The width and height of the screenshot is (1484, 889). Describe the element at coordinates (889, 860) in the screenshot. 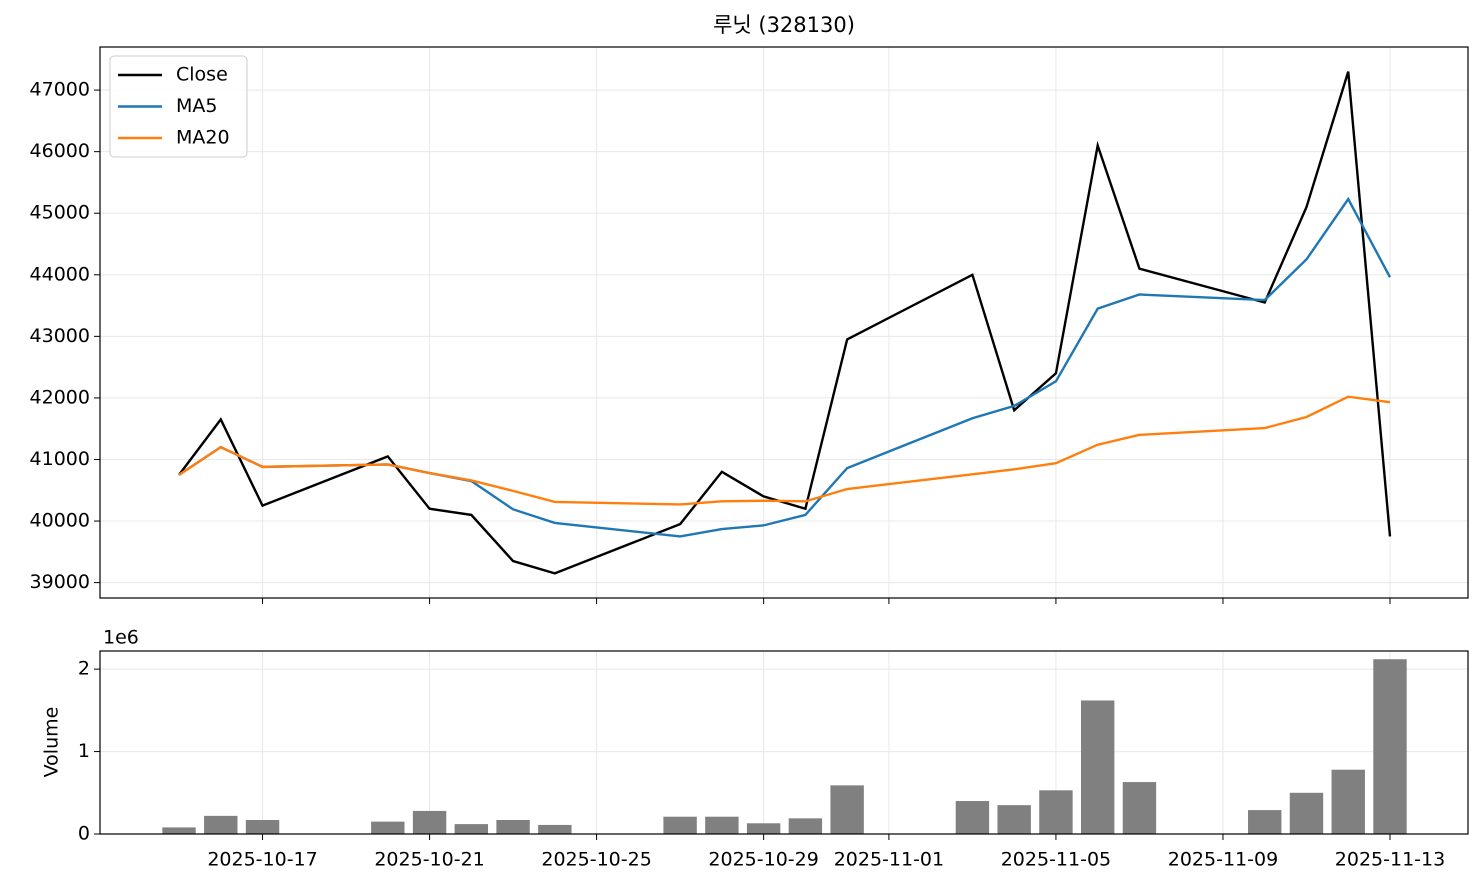

I see `x-tick-label: 2025-11-01` at that location.